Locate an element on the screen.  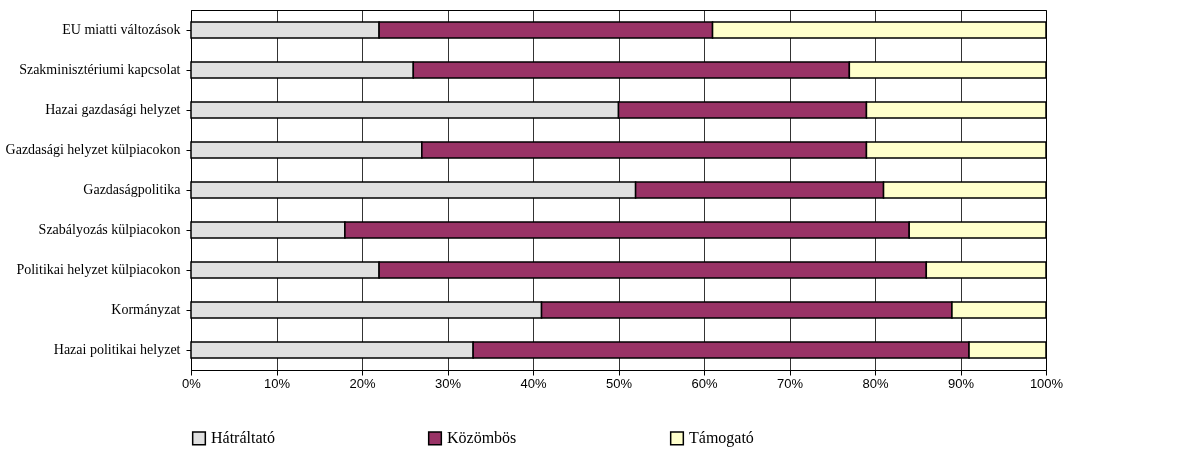
legend-label: Hátráltató is located at coordinates (243, 438).